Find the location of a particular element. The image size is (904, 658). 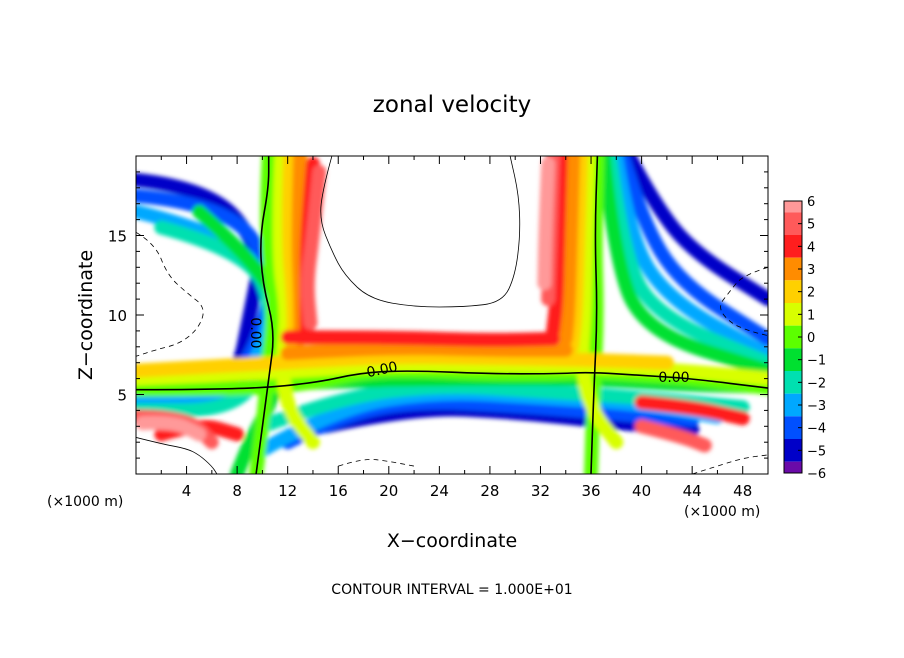

colorbar-label: 5 is located at coordinates (811, 225).